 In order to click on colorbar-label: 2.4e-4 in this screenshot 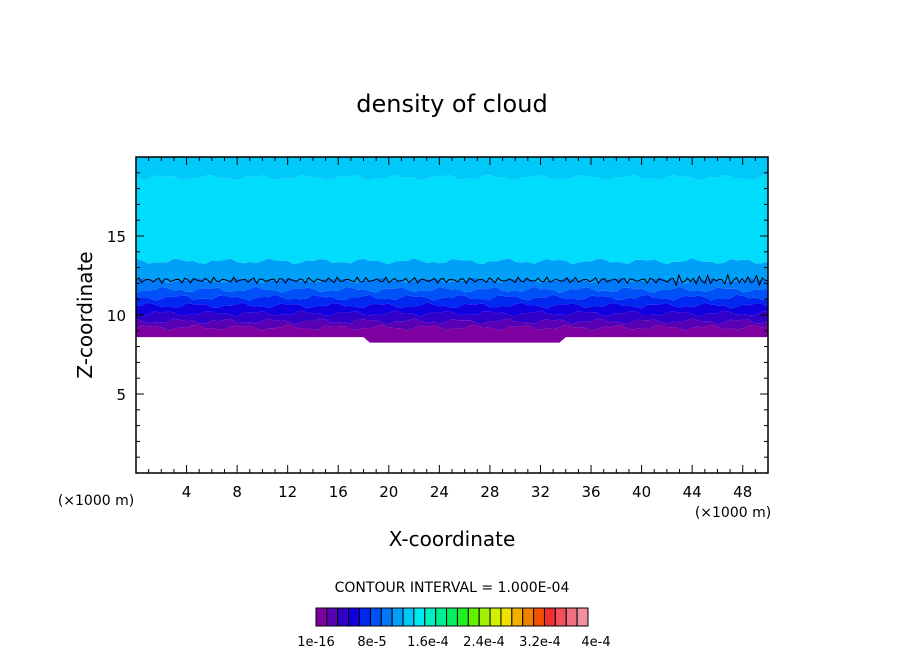, I will do `click(484, 642)`.